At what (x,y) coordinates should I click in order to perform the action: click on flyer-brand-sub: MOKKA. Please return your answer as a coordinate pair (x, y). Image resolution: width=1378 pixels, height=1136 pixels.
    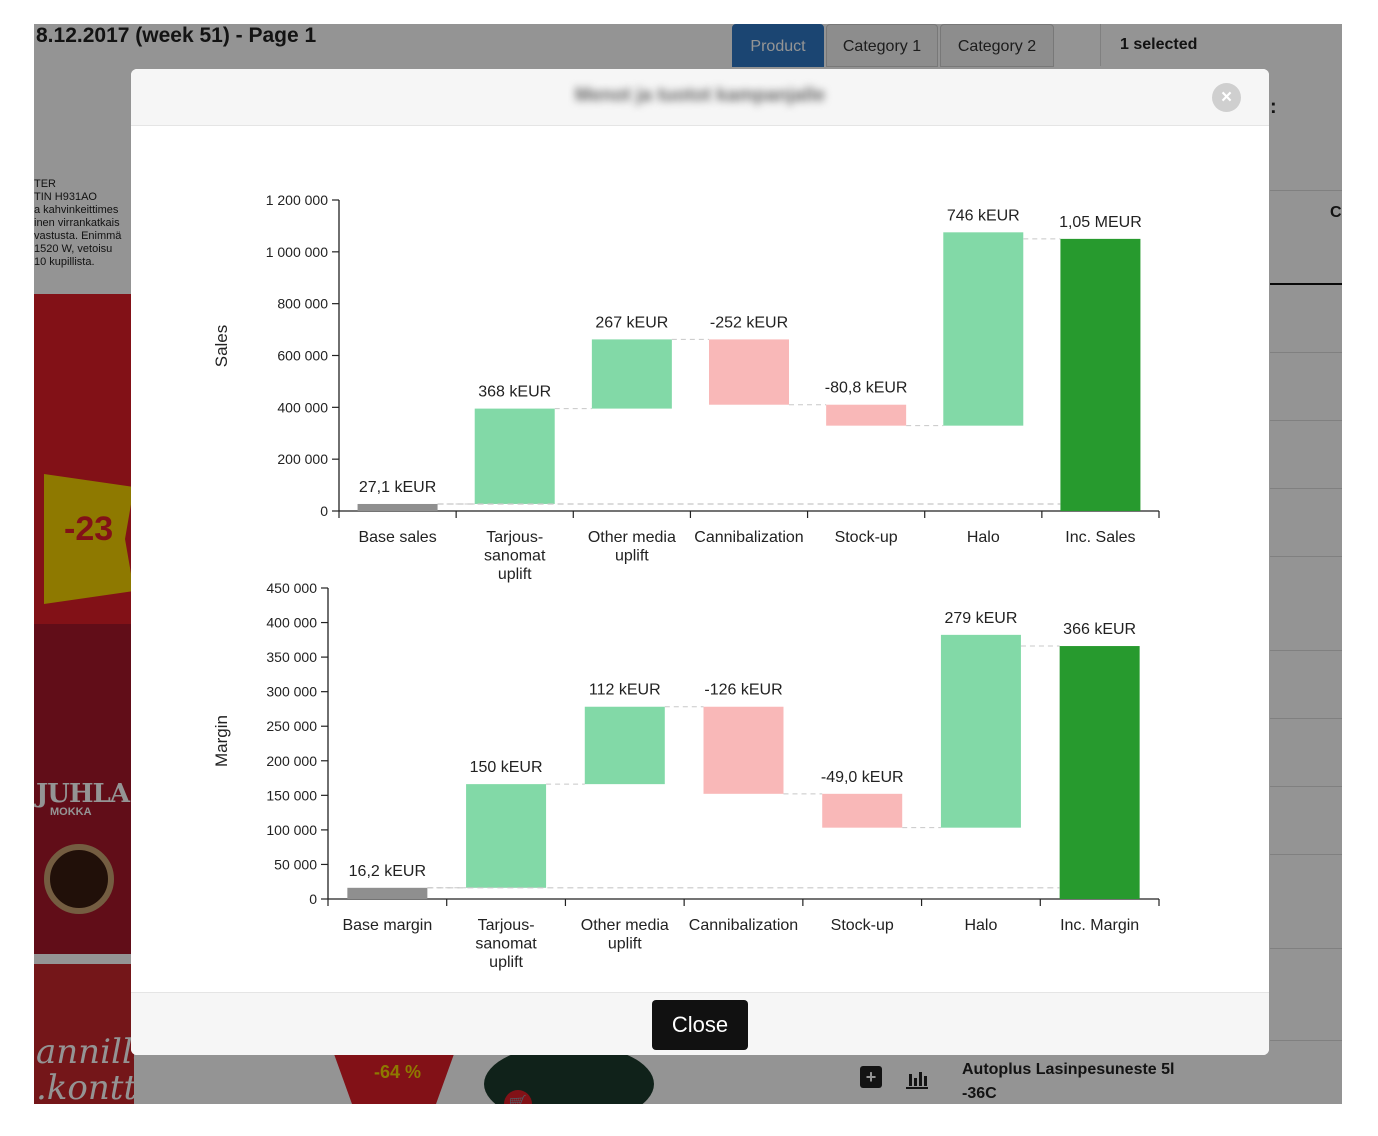
    Looking at the image, I should click on (71, 812).